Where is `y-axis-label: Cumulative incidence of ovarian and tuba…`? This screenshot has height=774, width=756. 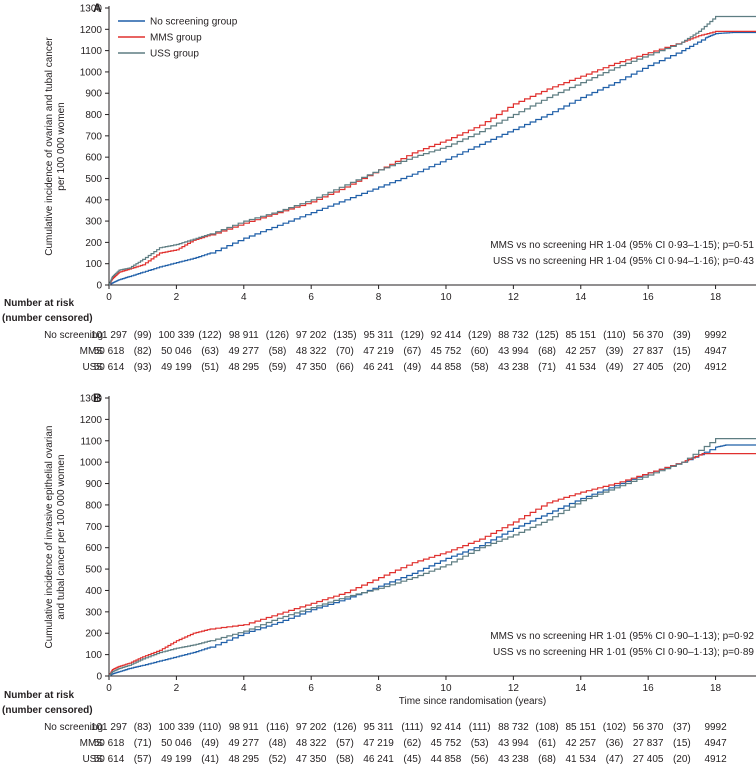 y-axis-label: Cumulative incidence of ovarian and tuba… is located at coordinates (49, 146).